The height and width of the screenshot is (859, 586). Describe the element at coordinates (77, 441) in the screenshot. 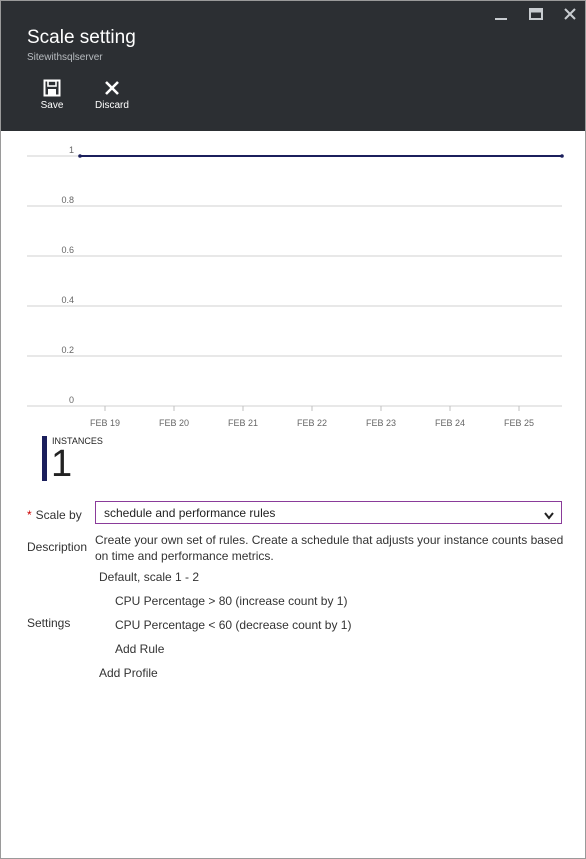

I see `instances-label: INSTANCES` at that location.